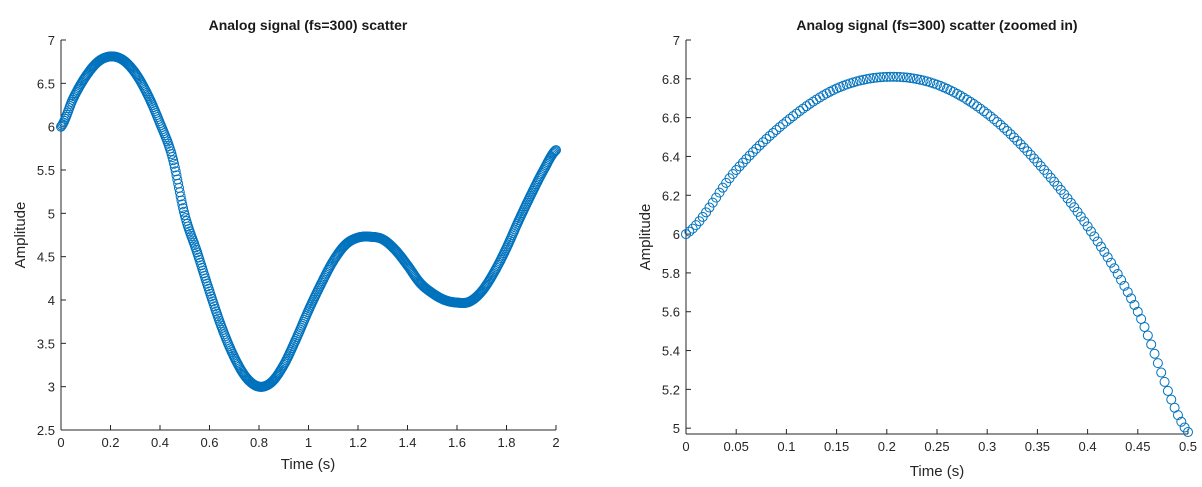 This screenshot has height=487, width=1202. Describe the element at coordinates (836, 446) in the screenshot. I see `x-tick-label: 0.15` at that location.